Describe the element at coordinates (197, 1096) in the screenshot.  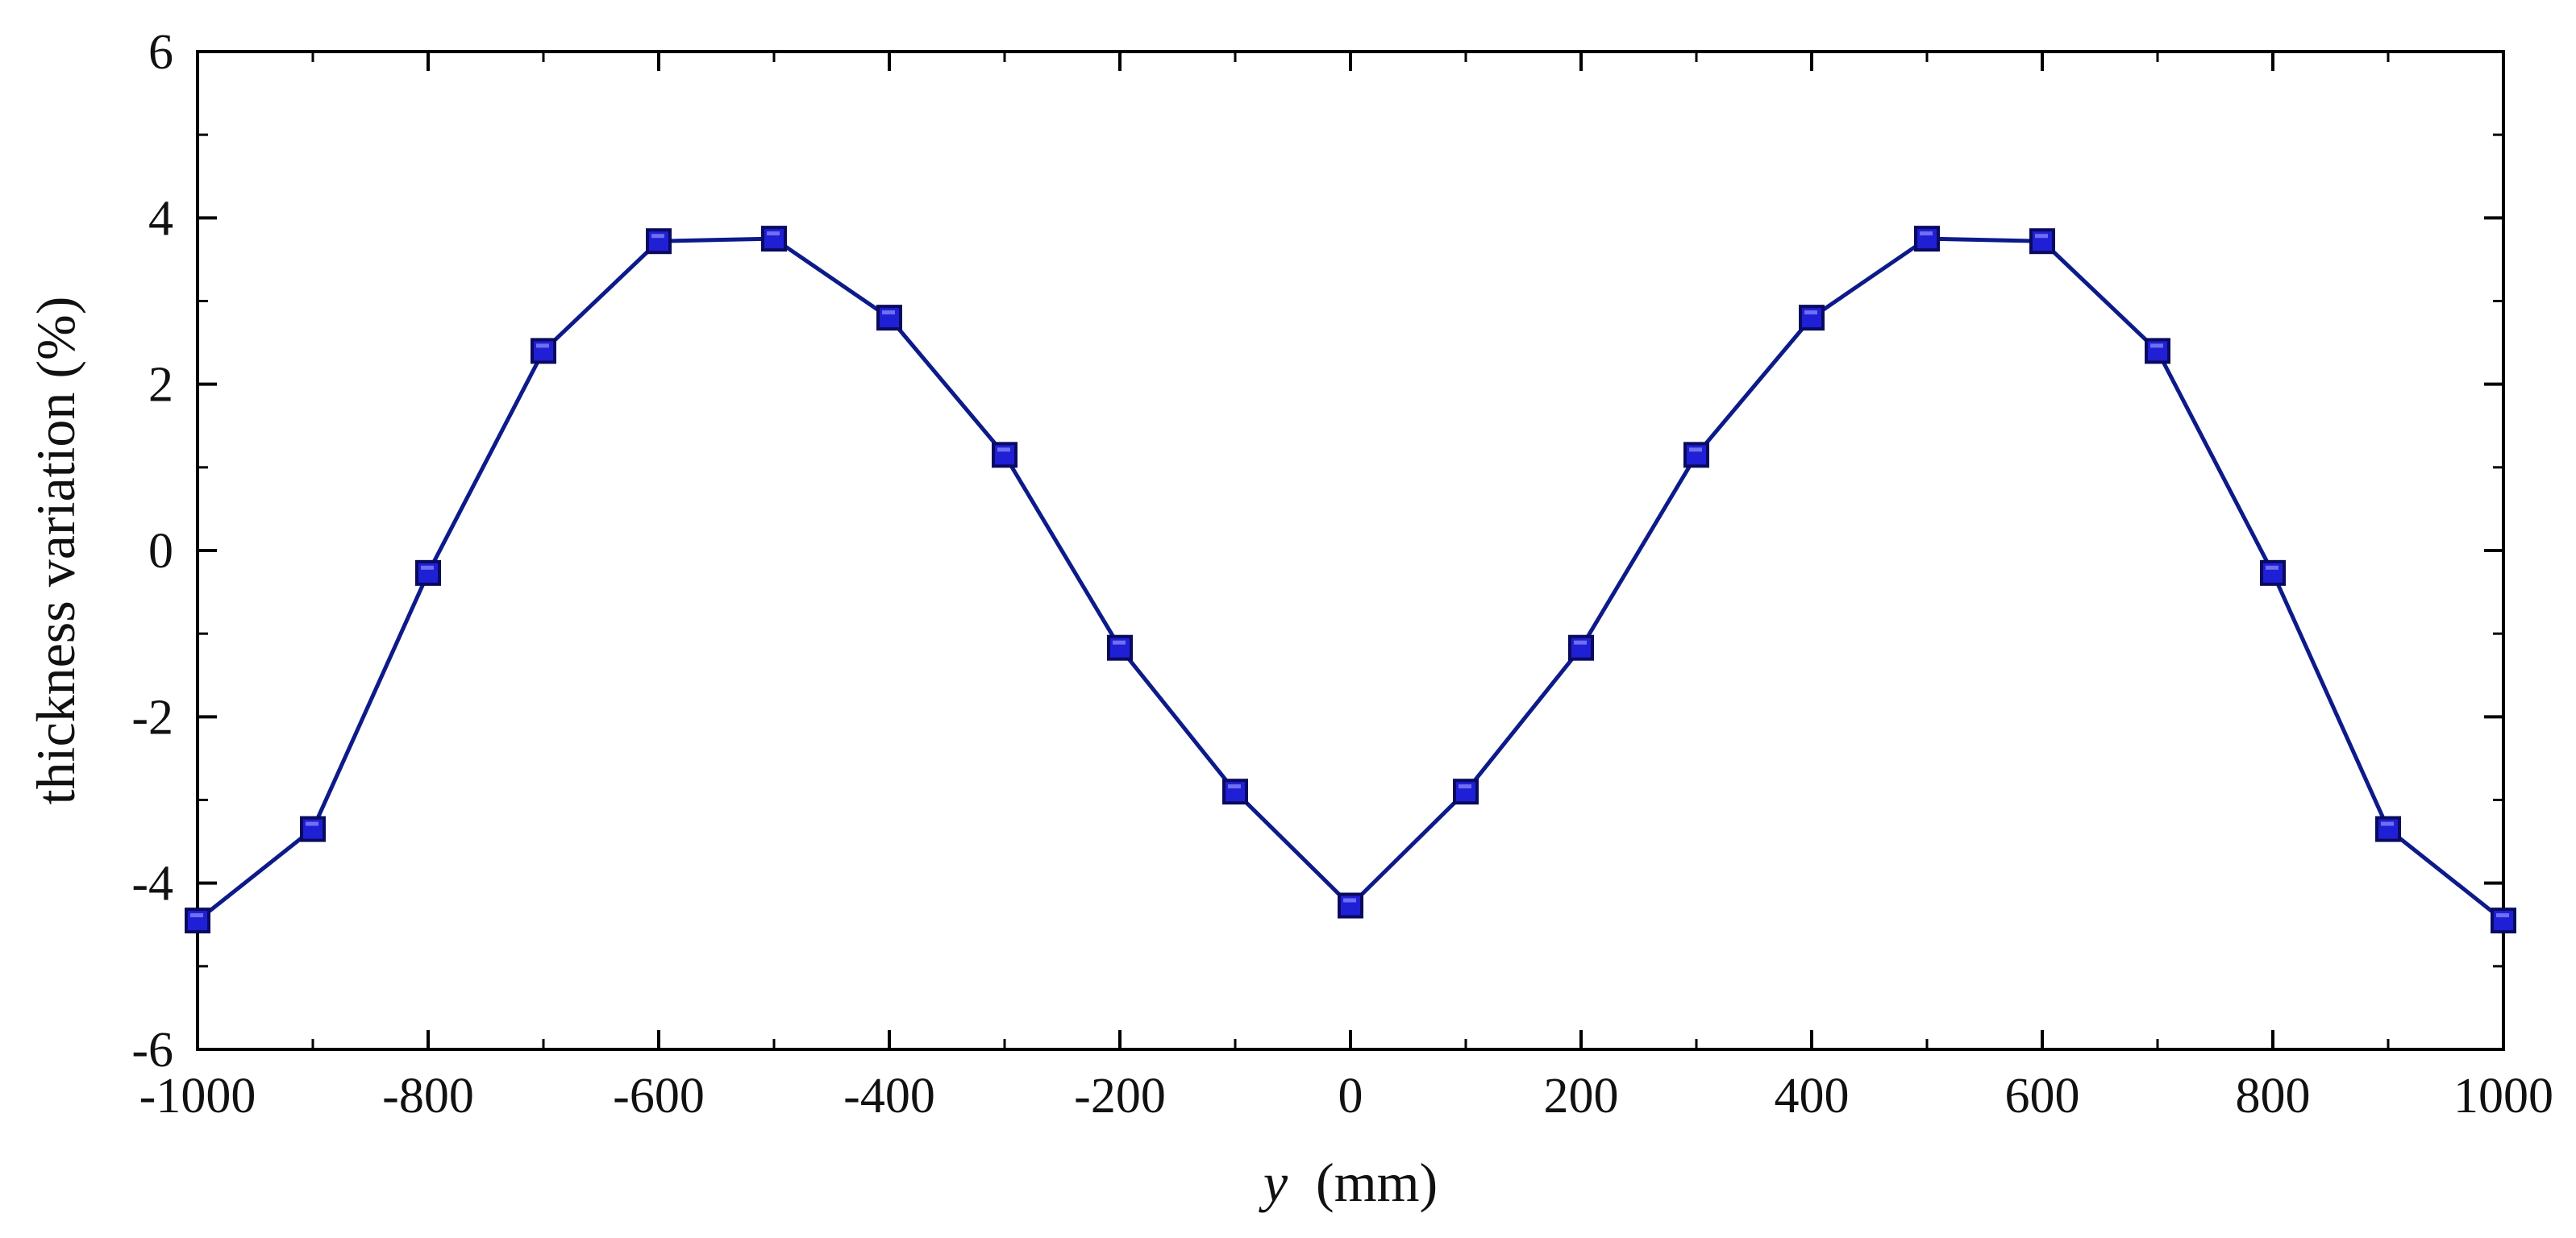
I see `x-tick-label: -1000` at that location.